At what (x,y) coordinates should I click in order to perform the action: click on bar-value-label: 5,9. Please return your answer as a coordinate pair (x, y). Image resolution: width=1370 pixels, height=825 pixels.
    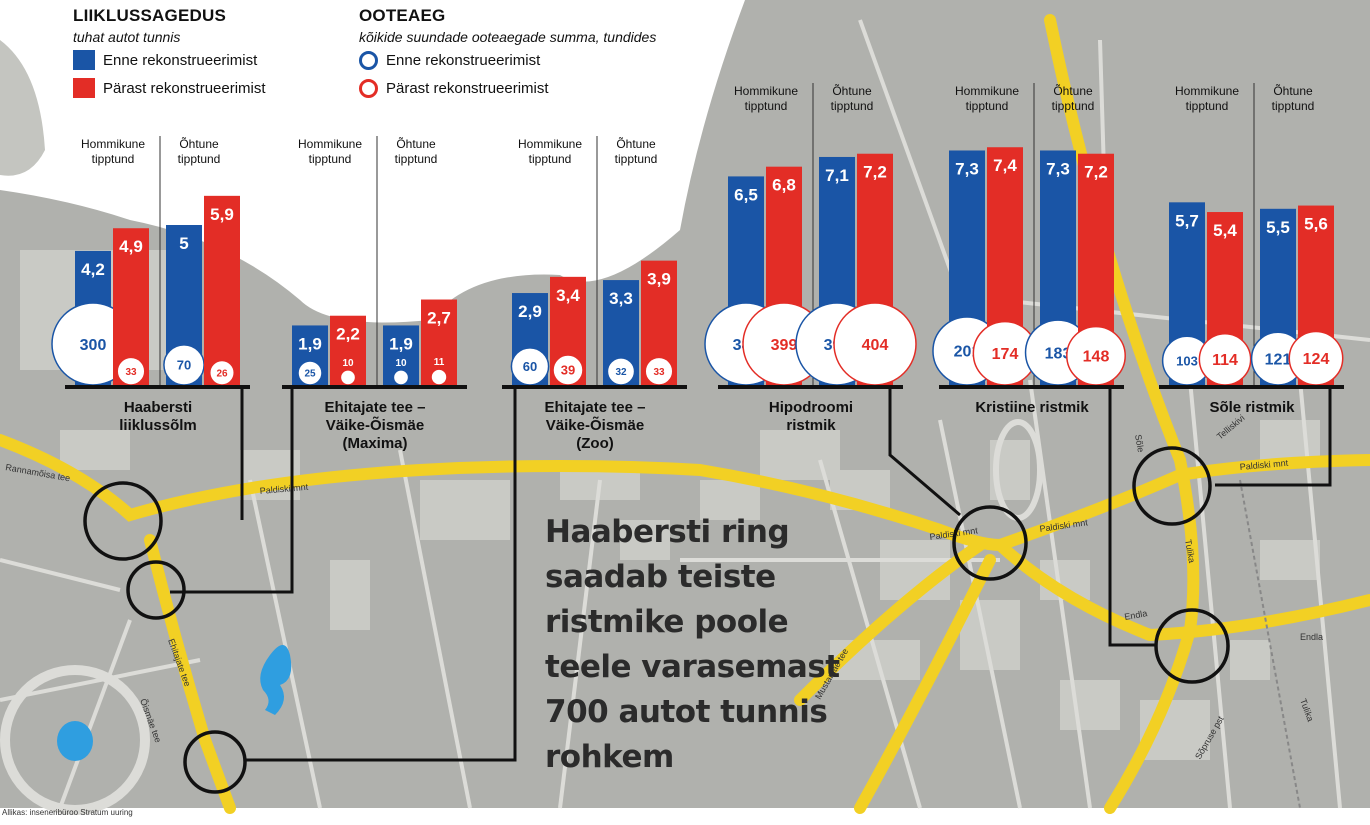
    Looking at the image, I should click on (222, 214).